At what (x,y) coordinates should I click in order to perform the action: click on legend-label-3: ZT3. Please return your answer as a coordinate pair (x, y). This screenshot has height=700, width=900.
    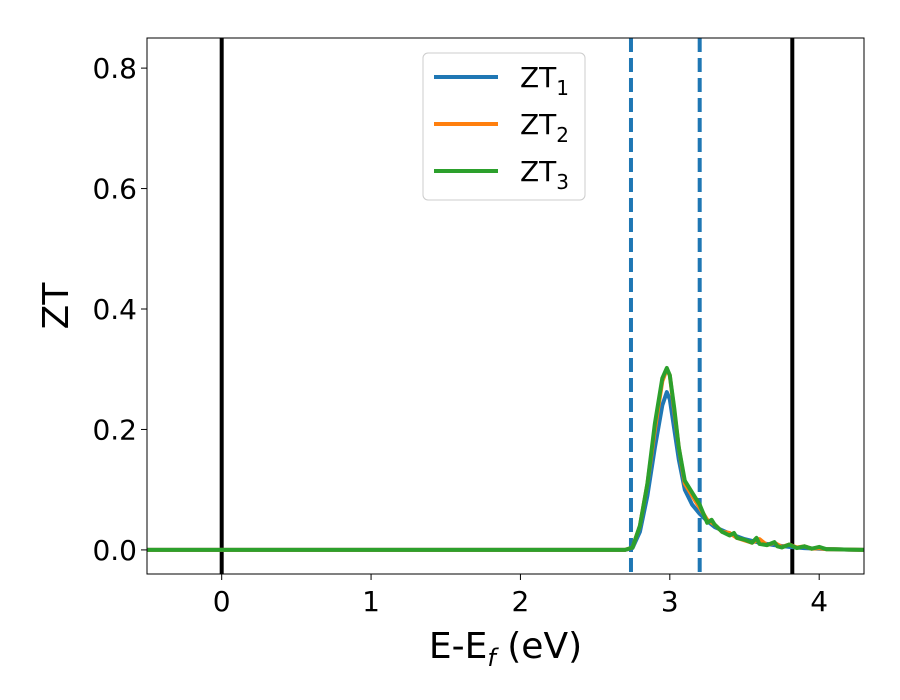
    Looking at the image, I should click on (544, 174).